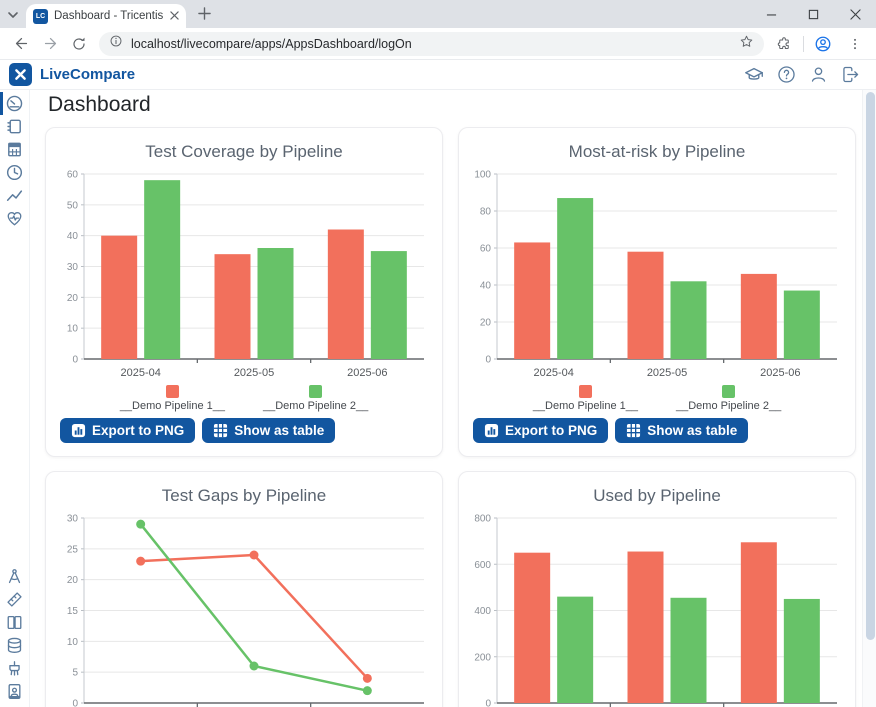 Image resolution: width=876 pixels, height=707 pixels. I want to click on scrollbar-thumb, so click(870, 366).